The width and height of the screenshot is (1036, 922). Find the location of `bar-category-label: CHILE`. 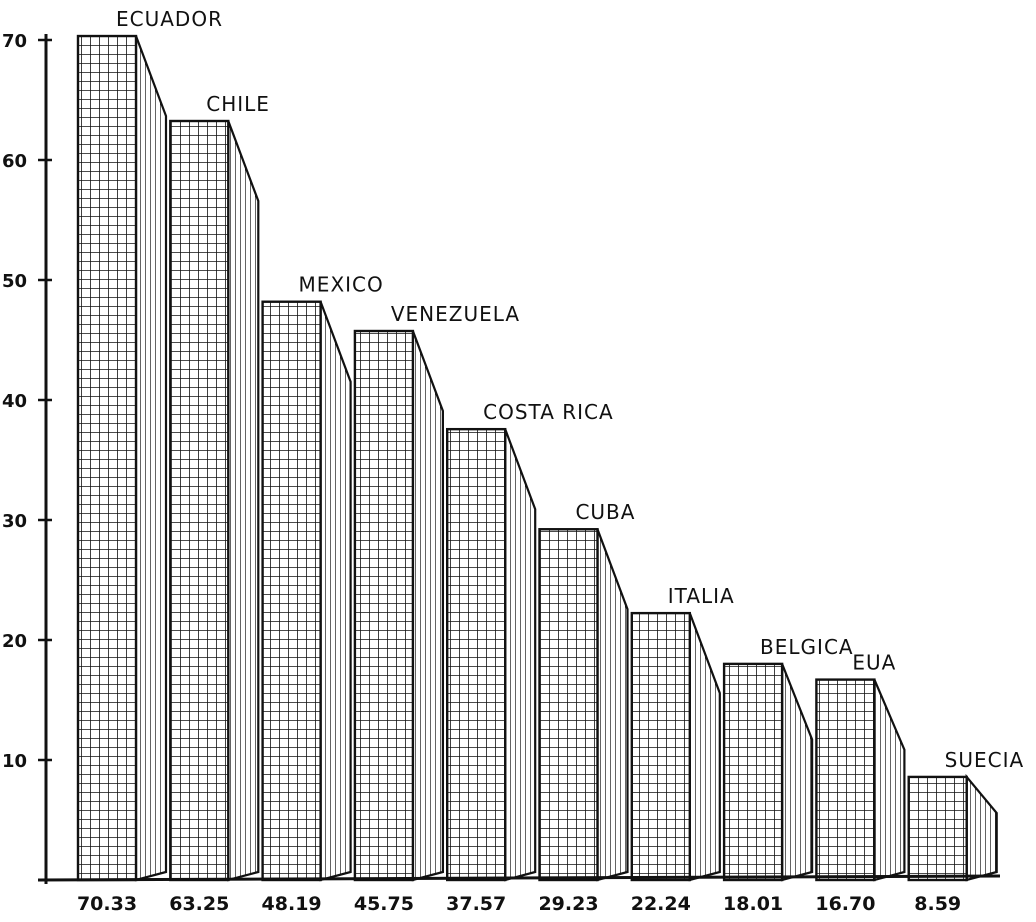

bar-category-label: CHILE is located at coordinates (238, 104).